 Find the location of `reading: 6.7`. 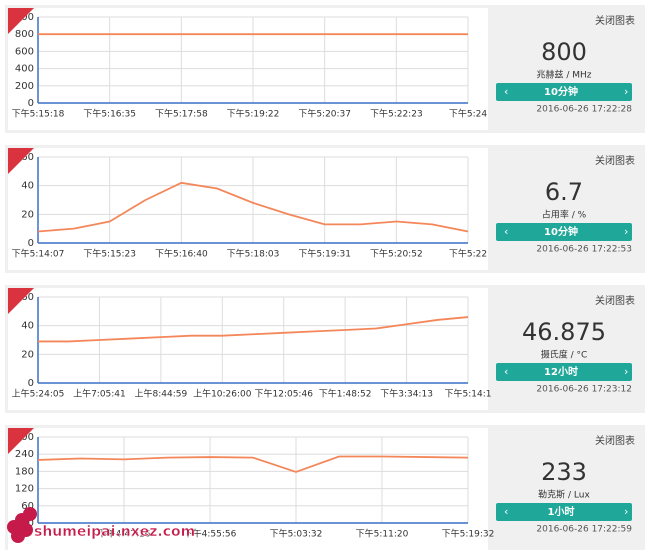

reading: 6.7 is located at coordinates (564, 192).